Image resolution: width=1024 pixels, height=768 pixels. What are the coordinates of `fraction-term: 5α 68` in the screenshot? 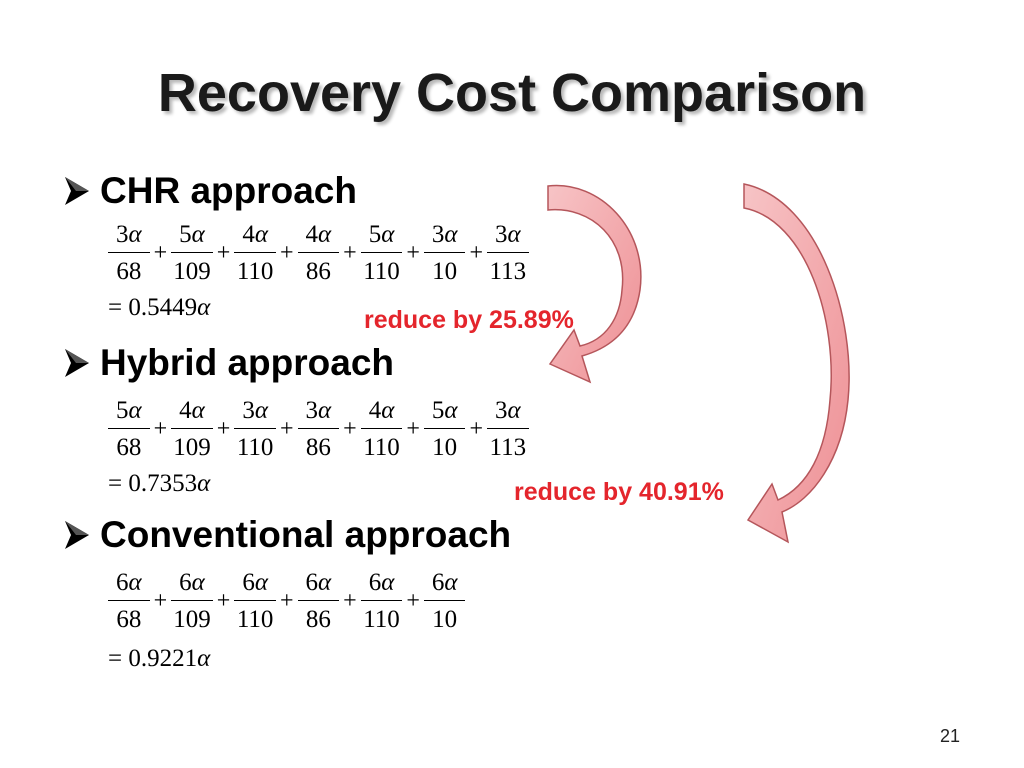 It's located at (129, 429).